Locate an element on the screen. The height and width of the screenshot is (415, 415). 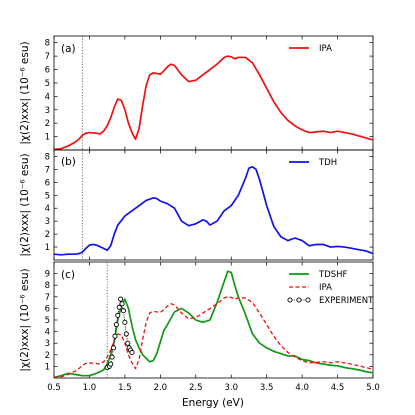
x-tick-labels: 0.5 1.0 1.5 2.0 2.5 3.0 3.5 4.0 4.5 5.0 is located at coordinates (213, 388).